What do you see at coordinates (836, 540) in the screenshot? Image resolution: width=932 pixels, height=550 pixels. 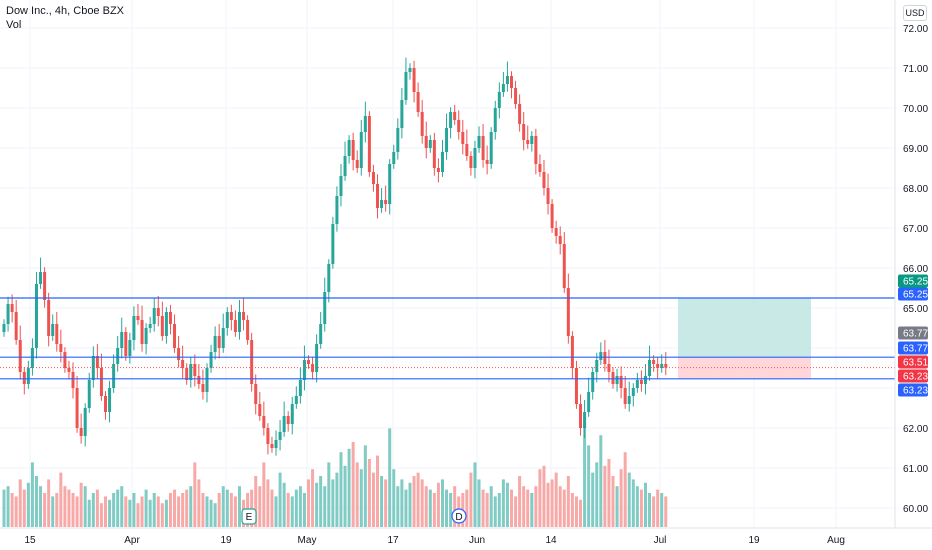 I see `time-tick-label: Aug` at bounding box center [836, 540].